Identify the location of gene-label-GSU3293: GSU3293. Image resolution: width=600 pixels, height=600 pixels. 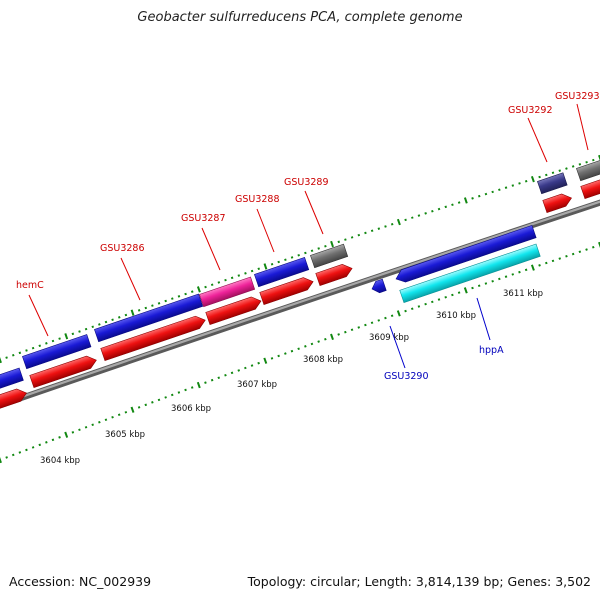
(577, 96).